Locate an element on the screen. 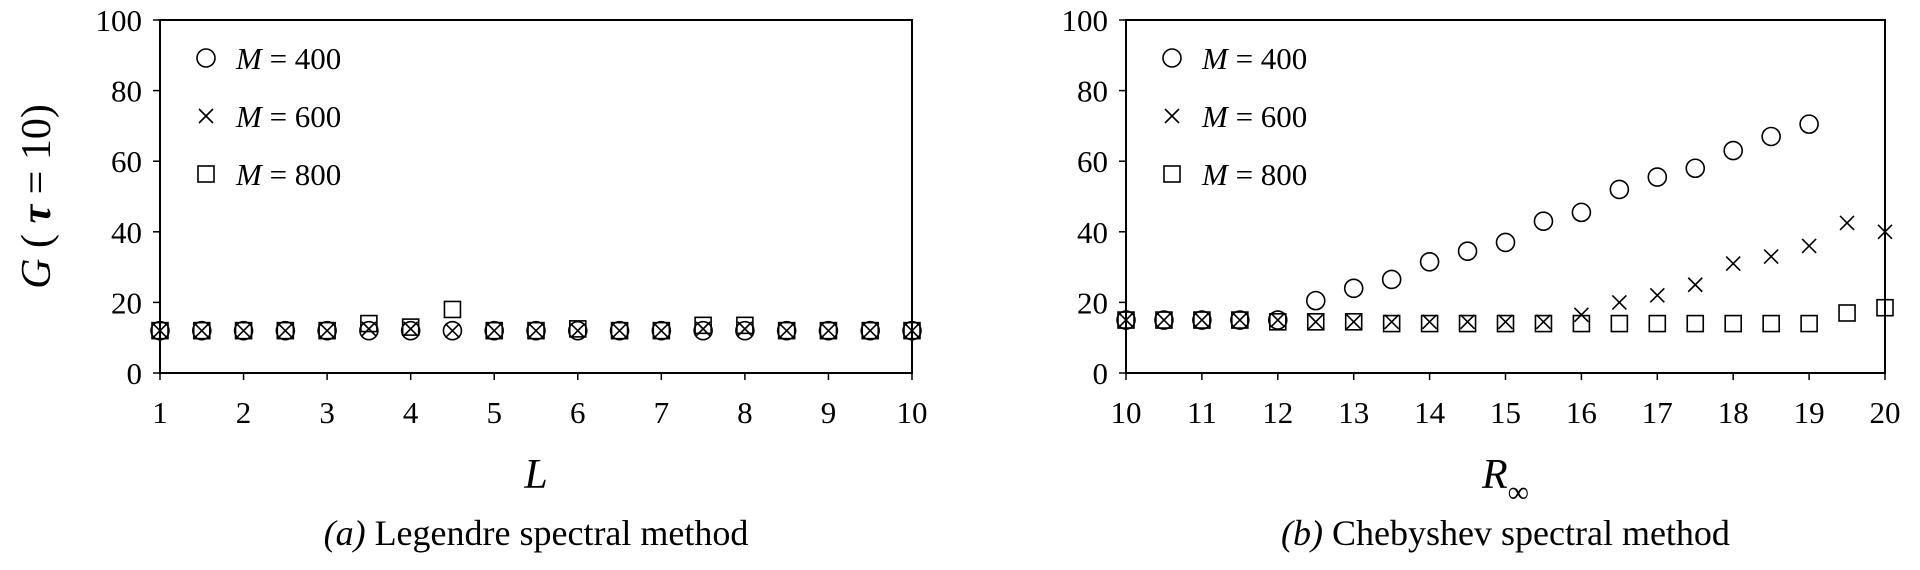 This screenshot has height=570, width=1920. legend-entry-label: M = 400 is located at coordinates (288, 58).